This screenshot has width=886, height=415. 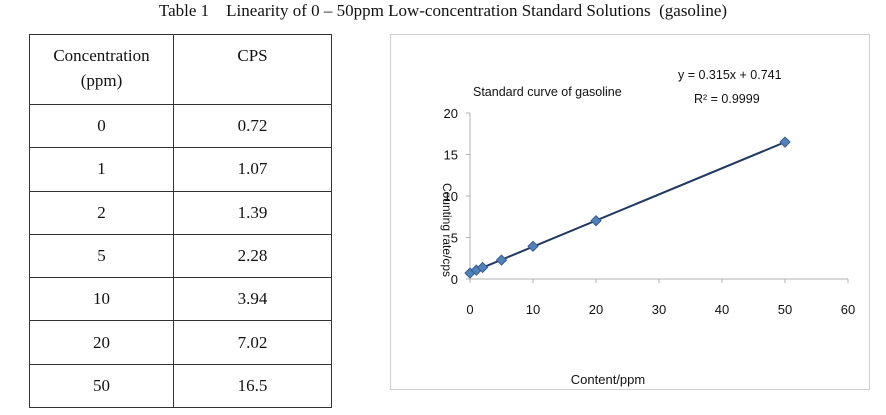 I want to click on x-tick-label: 50, so click(x=785, y=309).